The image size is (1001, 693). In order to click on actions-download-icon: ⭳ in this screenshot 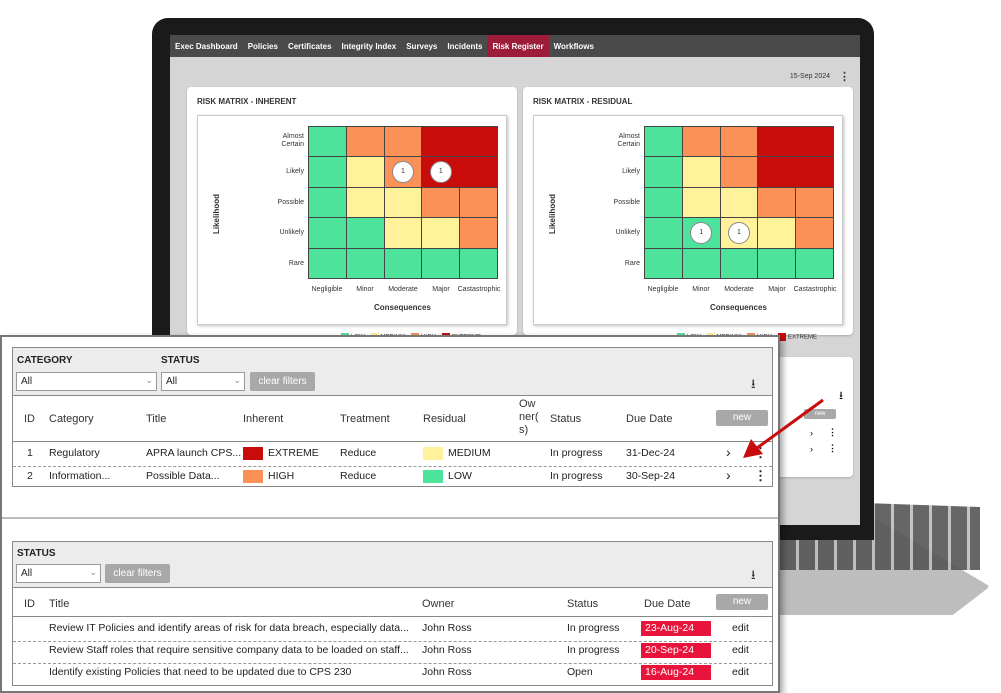, I will do `click(753, 574)`.